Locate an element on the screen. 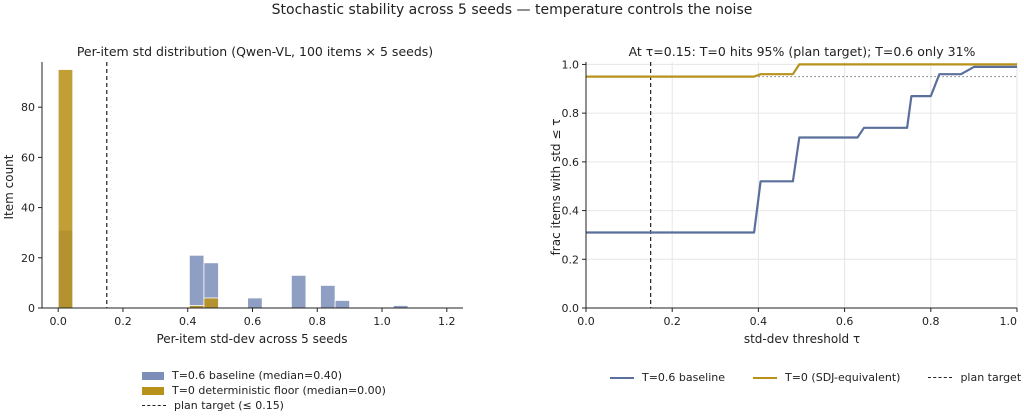 This screenshot has width=1024, height=416. legend-dashed-line is located at coordinates (154, 405).